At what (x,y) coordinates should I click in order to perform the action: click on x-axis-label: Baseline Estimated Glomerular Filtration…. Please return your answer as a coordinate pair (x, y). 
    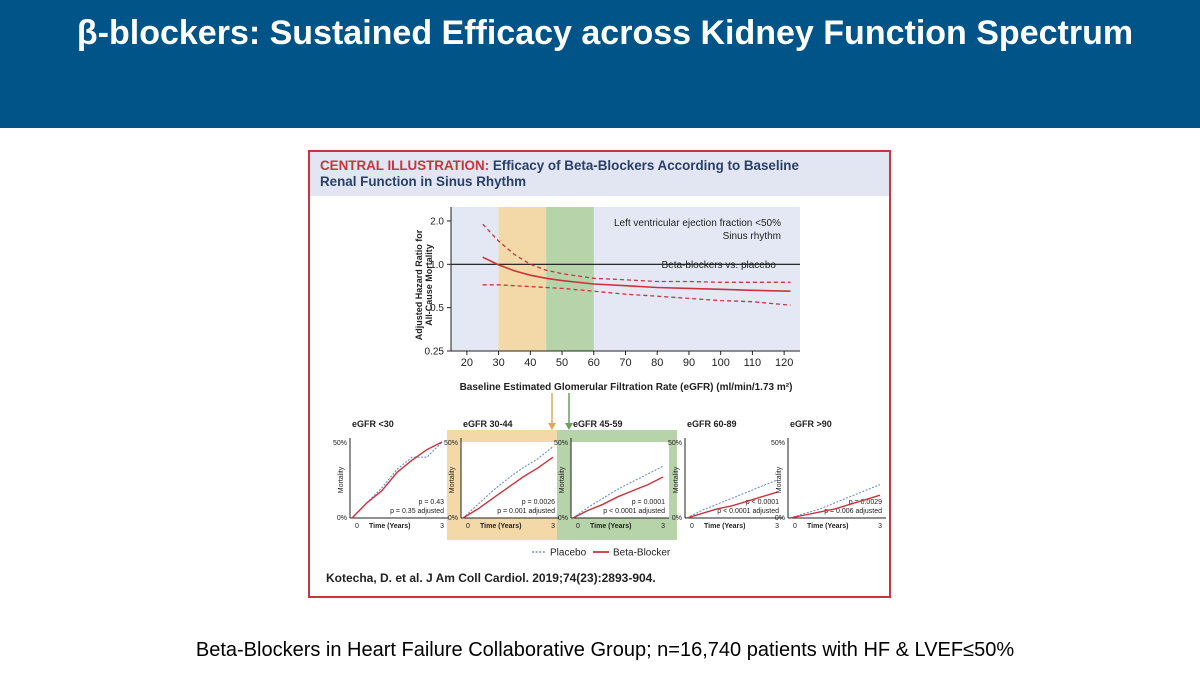
    Looking at the image, I should click on (626, 387).